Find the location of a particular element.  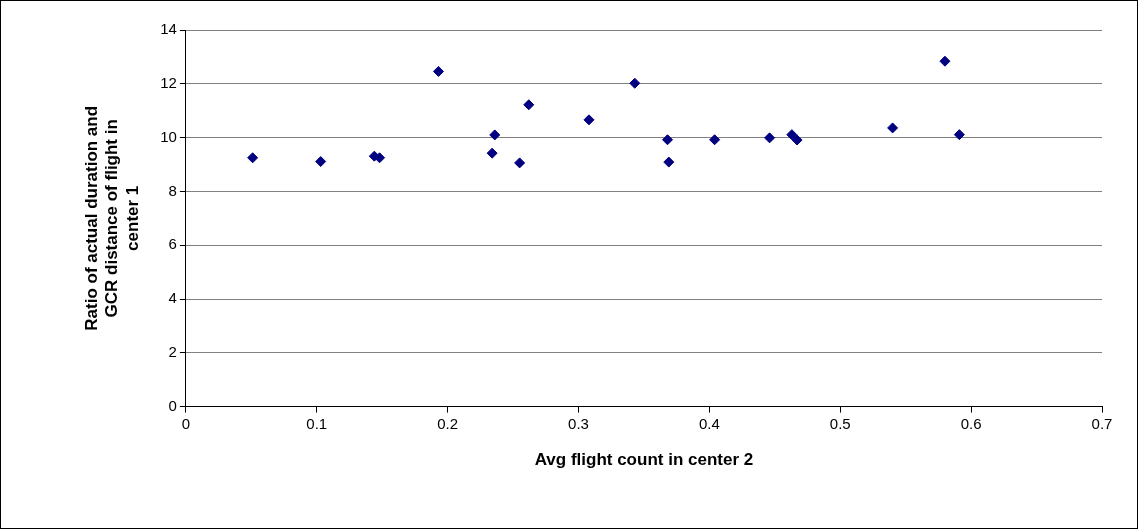

y-tick-label: 8 is located at coordinates (172, 190).